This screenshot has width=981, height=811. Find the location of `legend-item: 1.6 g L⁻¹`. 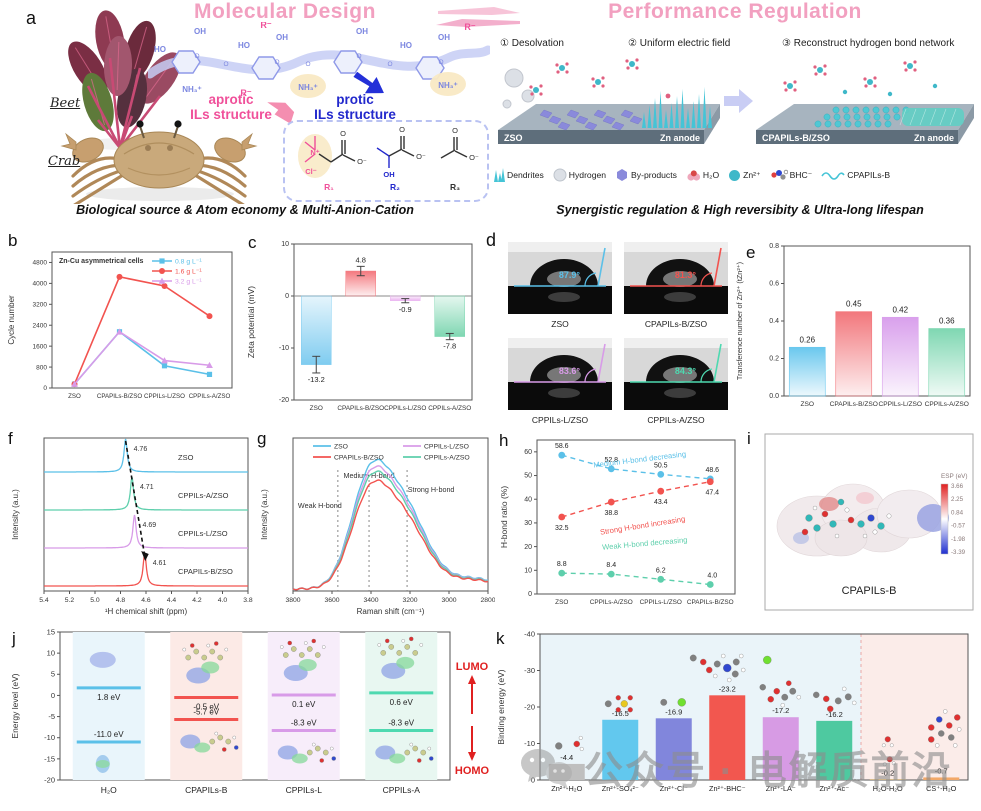

legend-item: 1.6 g L⁻¹ is located at coordinates (188, 271).